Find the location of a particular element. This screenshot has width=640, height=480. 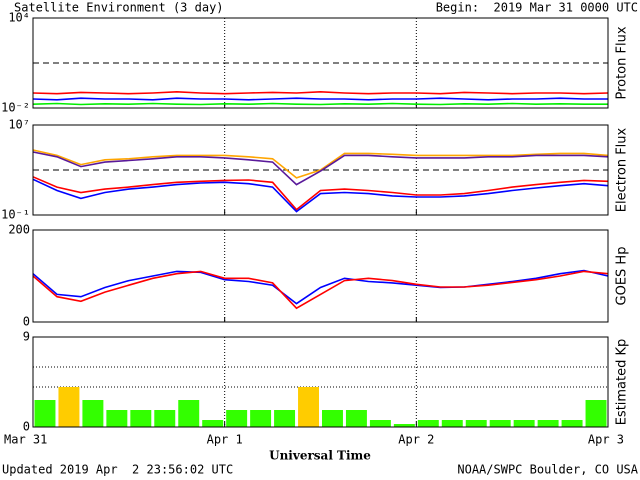

y-tick-label: 10⁻² is located at coordinates (15, 108).